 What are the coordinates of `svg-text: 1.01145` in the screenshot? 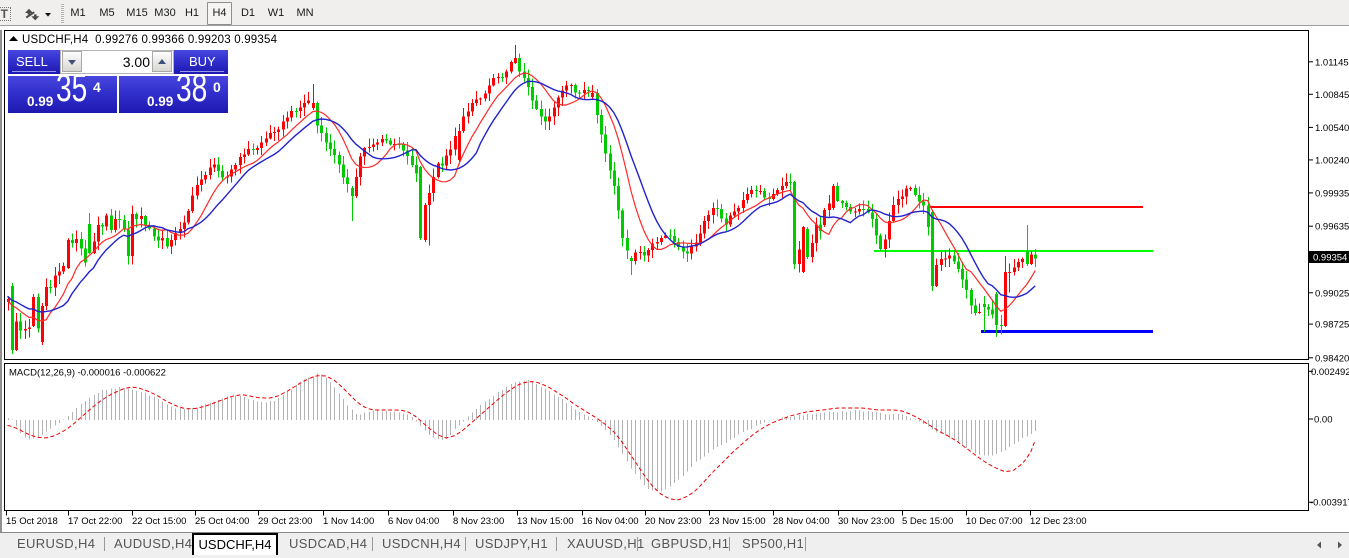 It's located at (1332, 62).